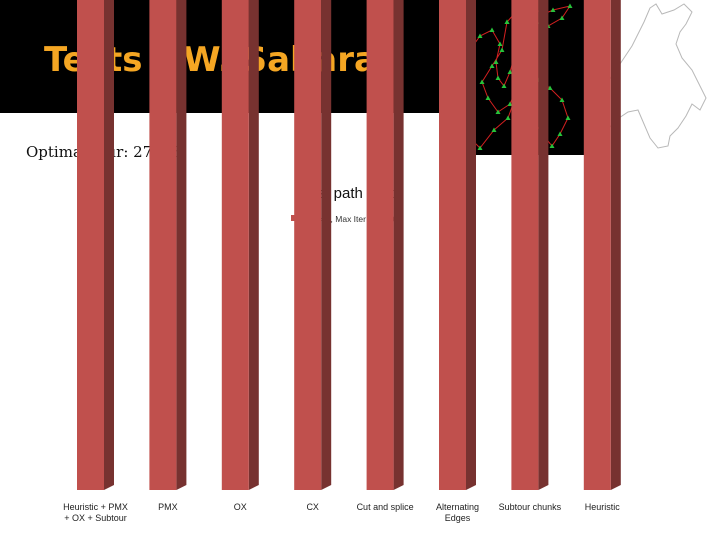 The image size is (720, 540). Describe the element at coordinates (240, 507) in the screenshot. I see `category-label-2: OX` at that location.